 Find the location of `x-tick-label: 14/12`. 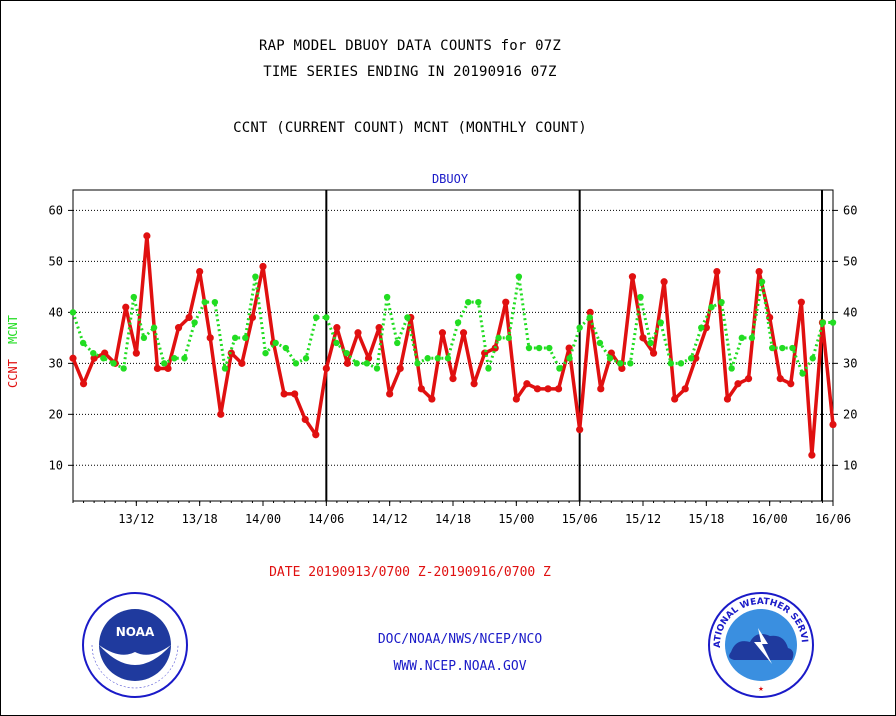

x-tick-label: 14/12 is located at coordinates (390, 519).